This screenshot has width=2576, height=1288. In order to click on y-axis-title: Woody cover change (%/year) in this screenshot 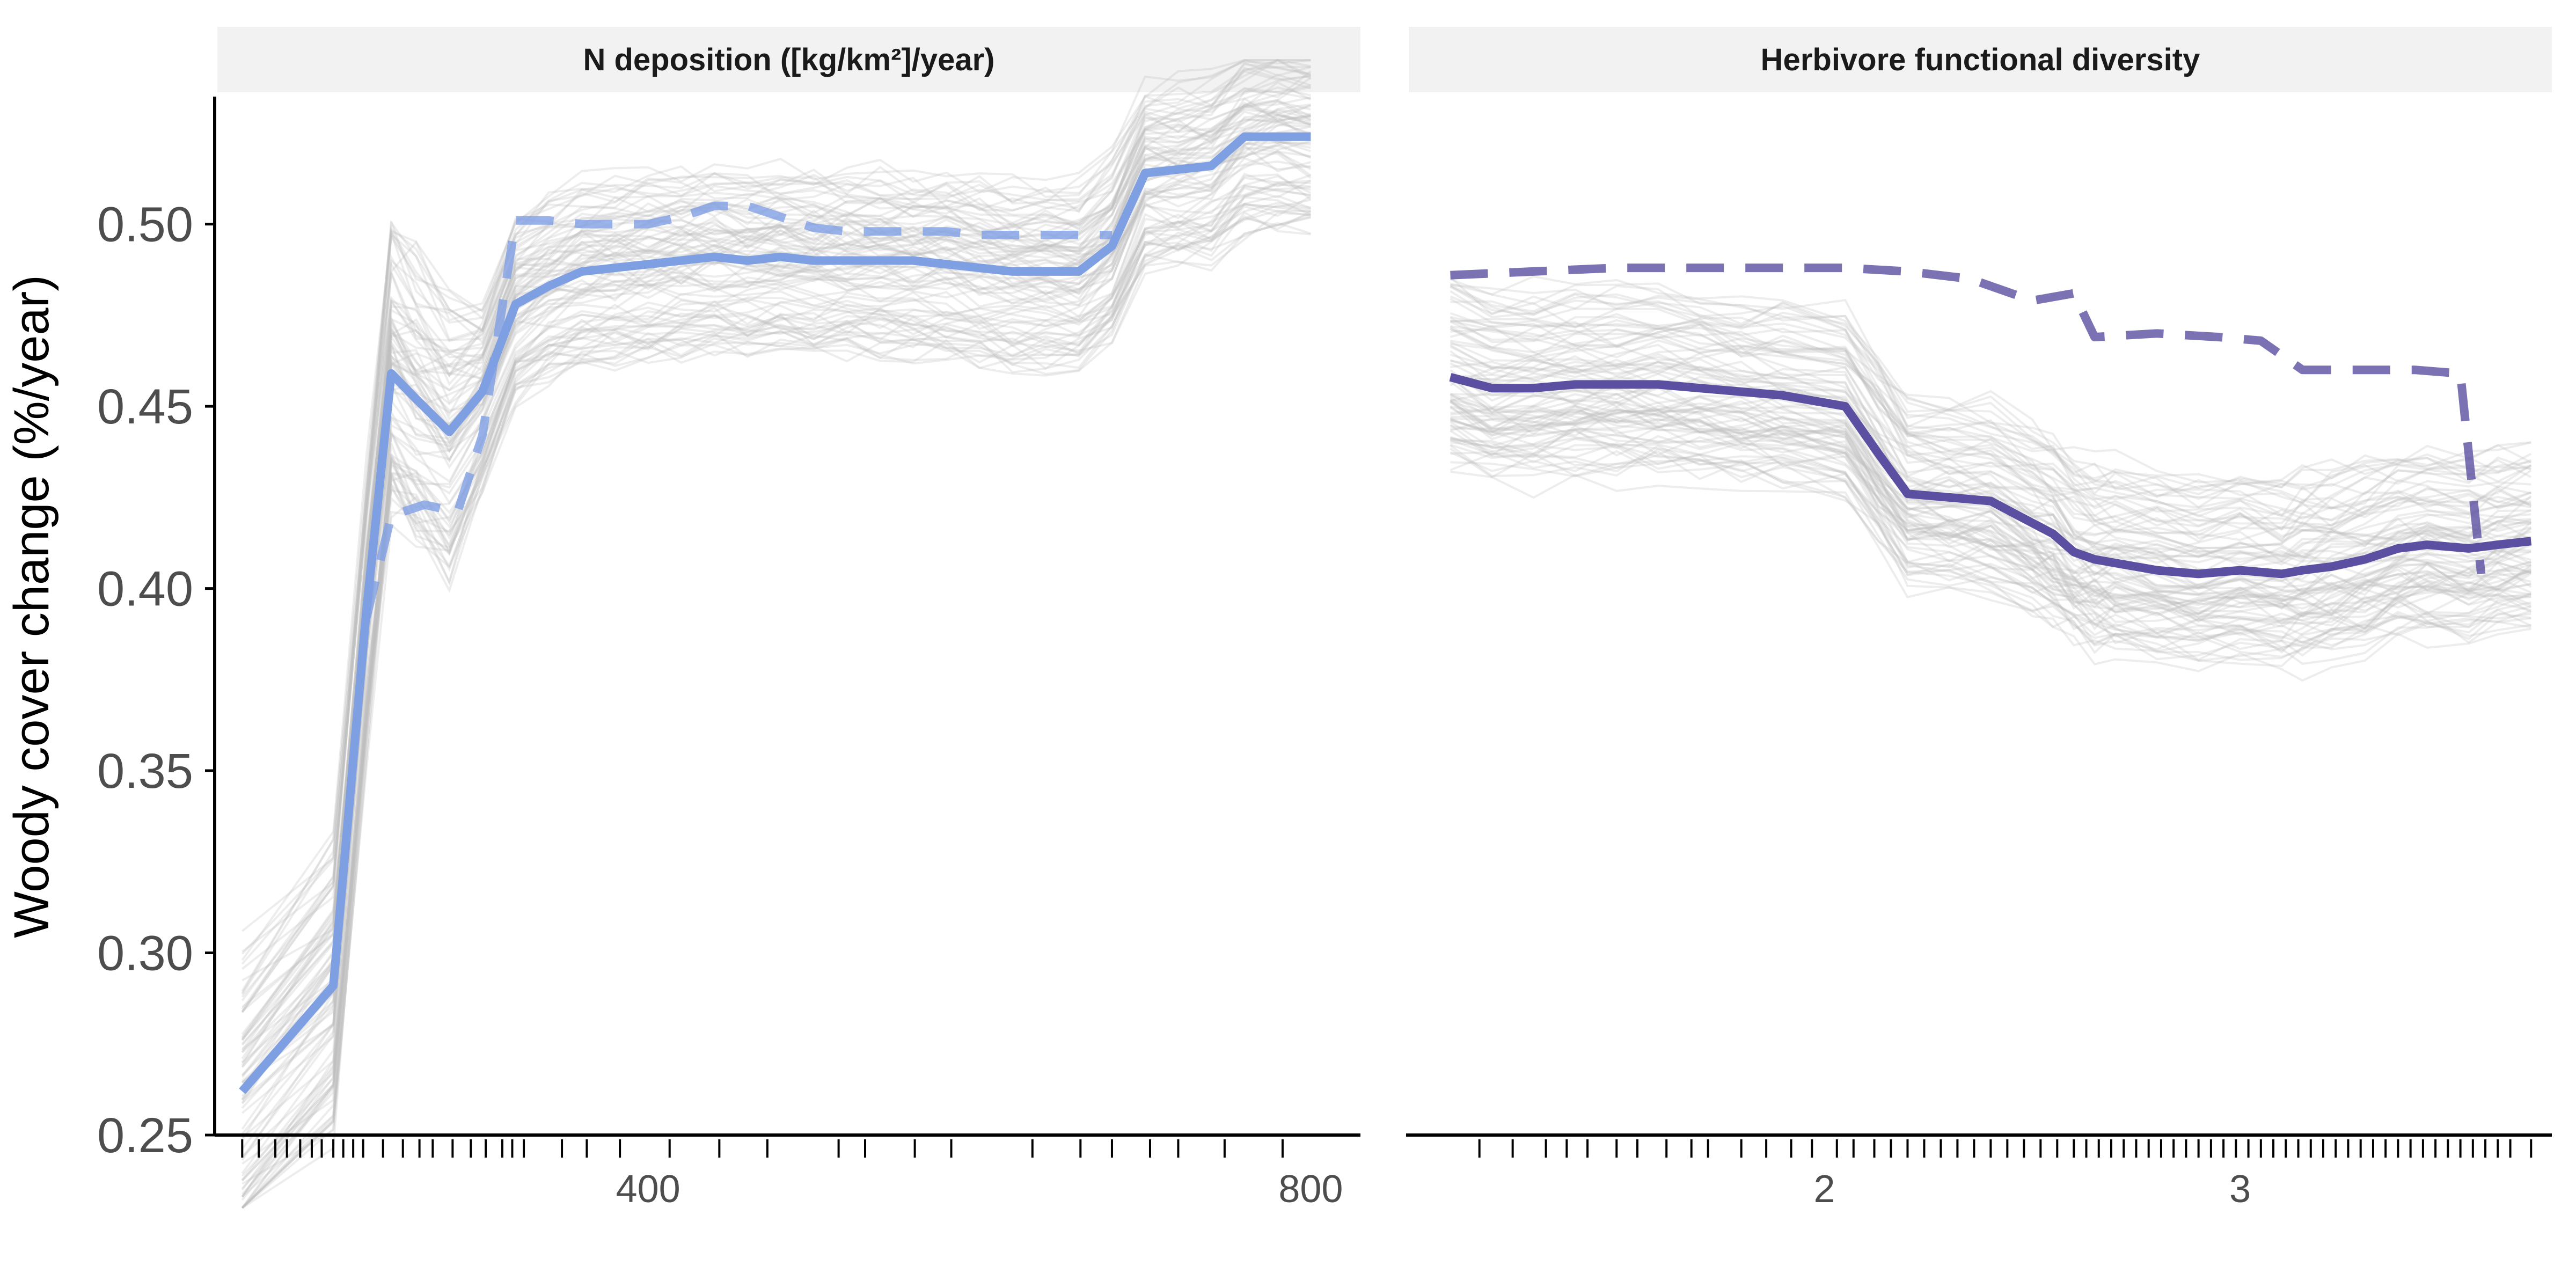, I will do `click(31, 606)`.